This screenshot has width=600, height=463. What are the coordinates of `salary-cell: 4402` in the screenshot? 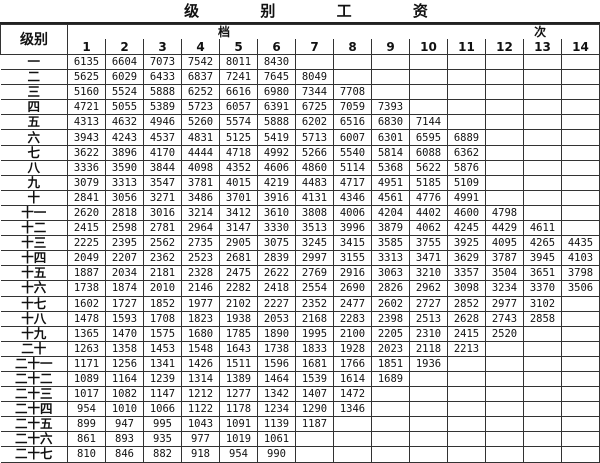 It's located at (428, 213).